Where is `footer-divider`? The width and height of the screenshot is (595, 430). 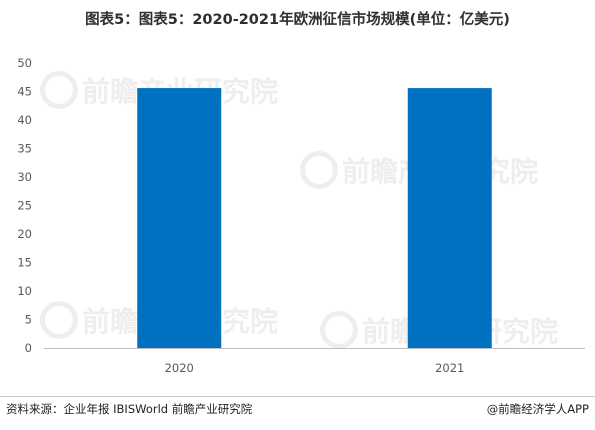
footer-divider is located at coordinates (297, 396).